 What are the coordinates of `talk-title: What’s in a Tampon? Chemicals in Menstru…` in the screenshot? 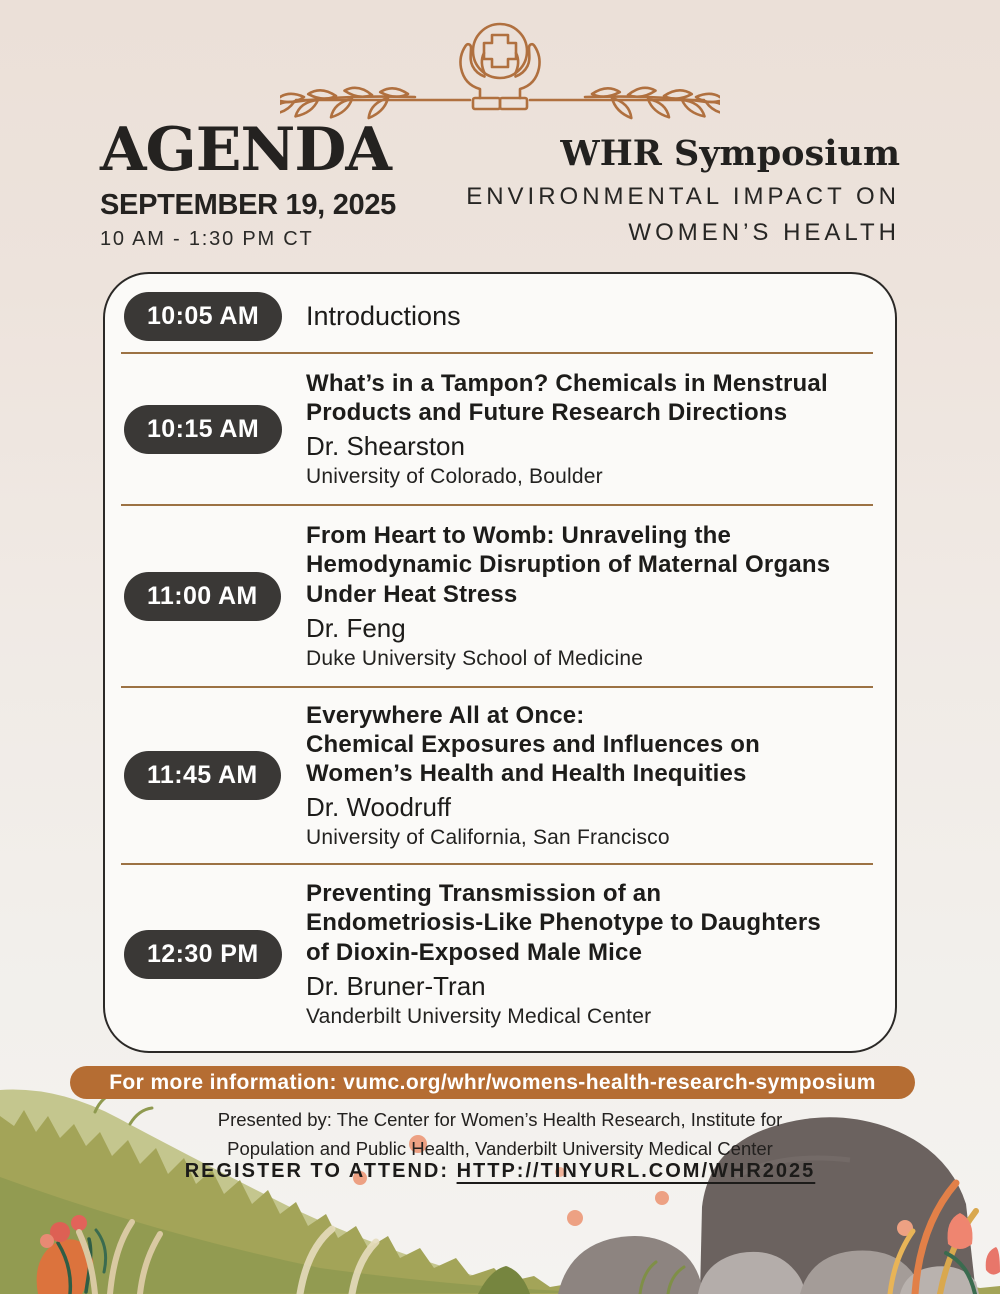 It's located at (567, 397).